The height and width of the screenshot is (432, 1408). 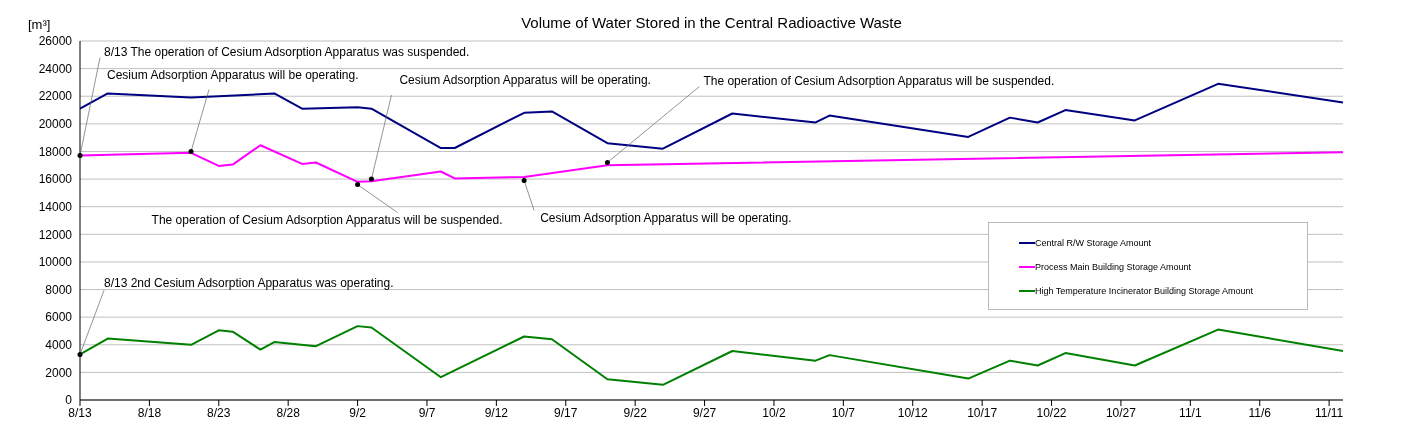 I want to click on x-tick-label: 9/2, so click(x=358, y=412).